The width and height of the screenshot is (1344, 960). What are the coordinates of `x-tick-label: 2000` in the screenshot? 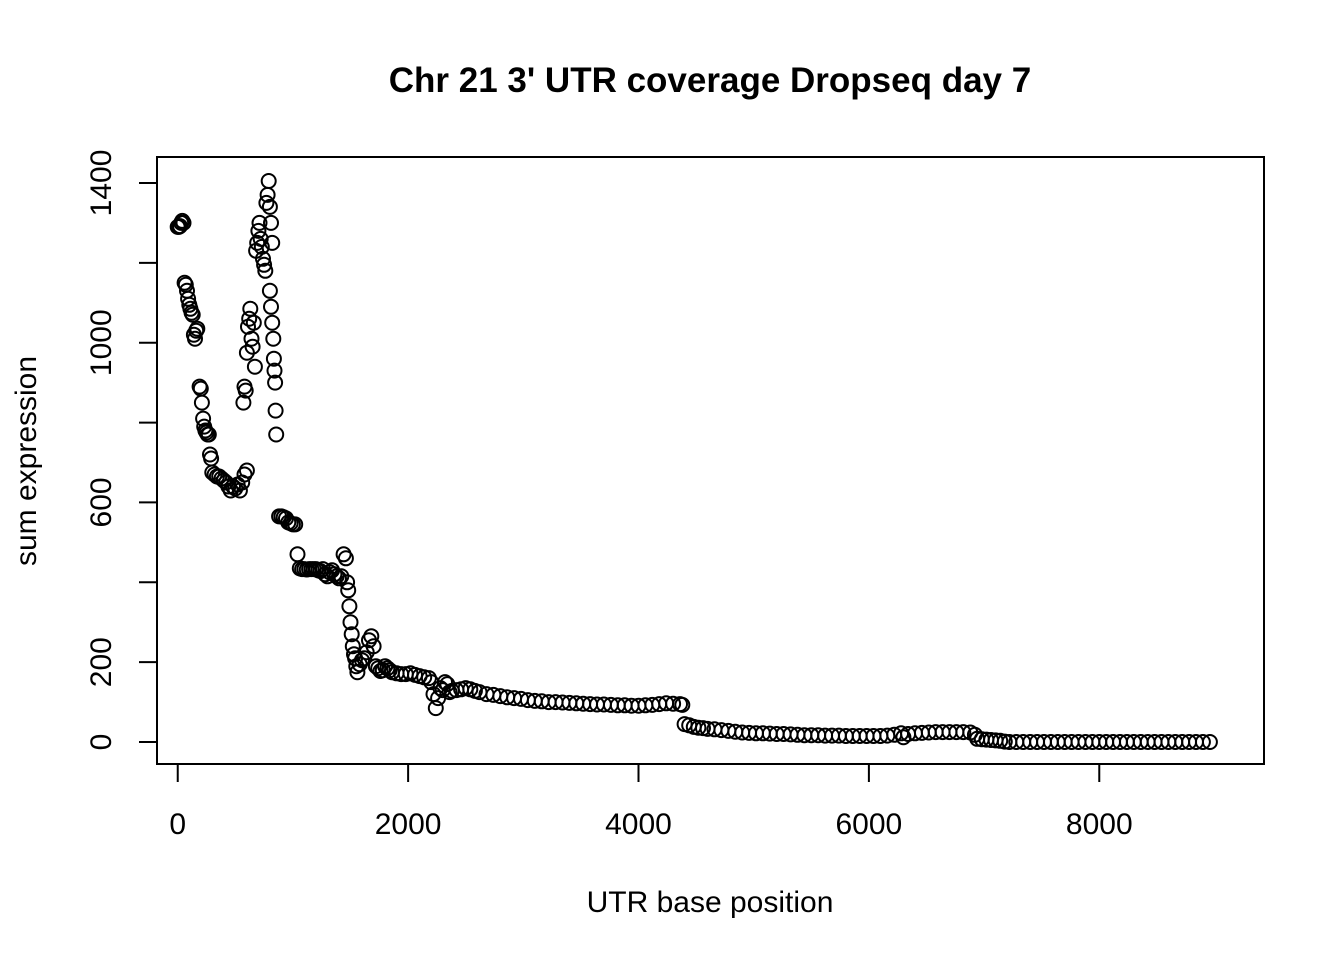 It's located at (408, 824).